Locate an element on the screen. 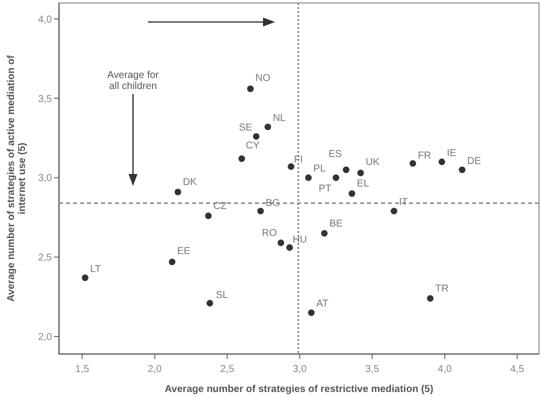 Image resolution: width=542 pixels, height=397 pixels. annotation: CZ is located at coordinates (220, 206).